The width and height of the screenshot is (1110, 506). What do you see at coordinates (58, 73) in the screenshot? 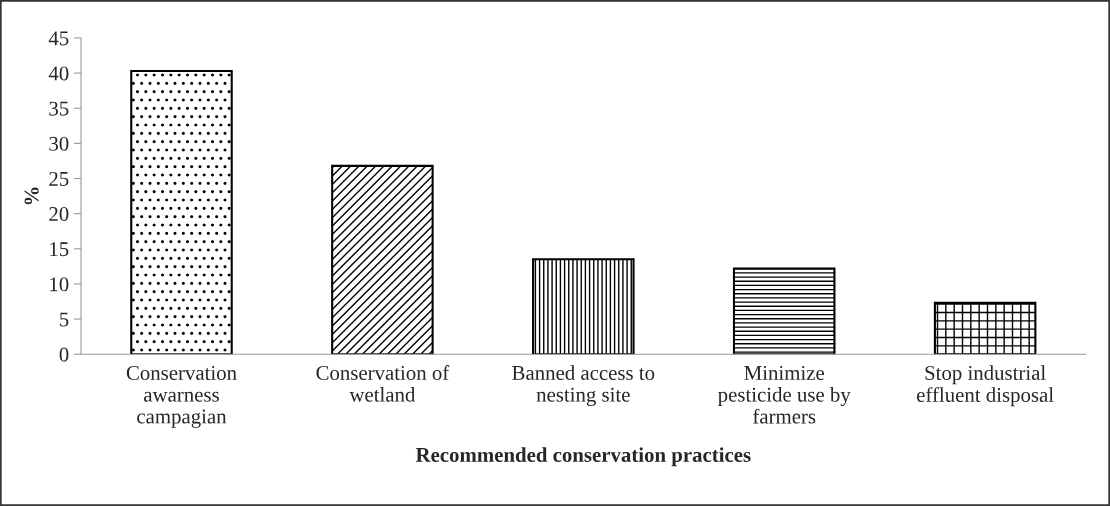
I see `y-tick-label: 40` at bounding box center [58, 73].